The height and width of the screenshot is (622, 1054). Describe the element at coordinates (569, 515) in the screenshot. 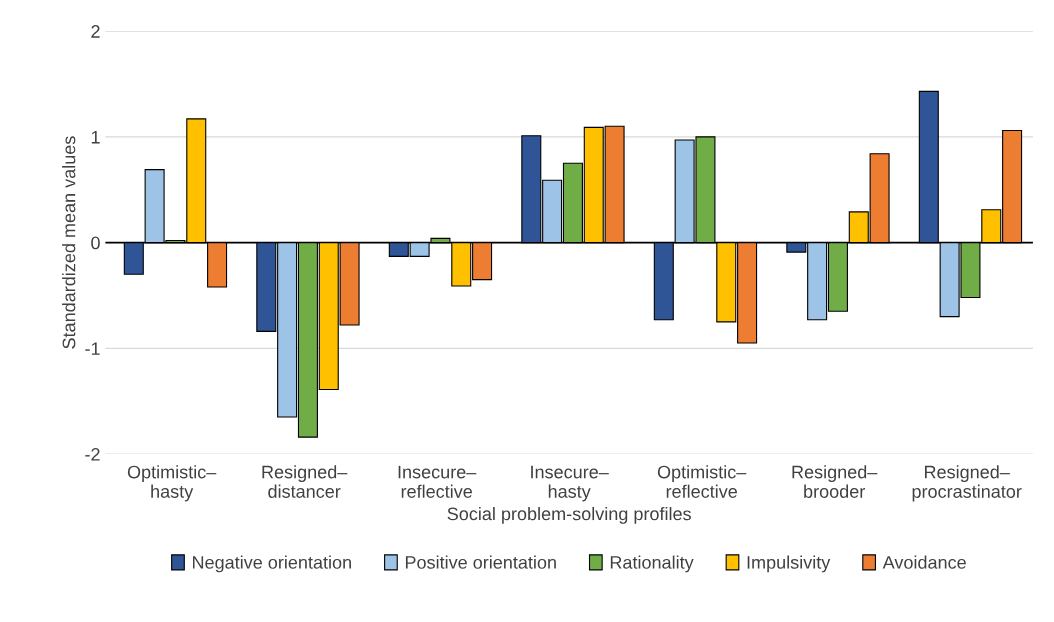

I see `x-axis-title: Social problem-solving profiles` at that location.